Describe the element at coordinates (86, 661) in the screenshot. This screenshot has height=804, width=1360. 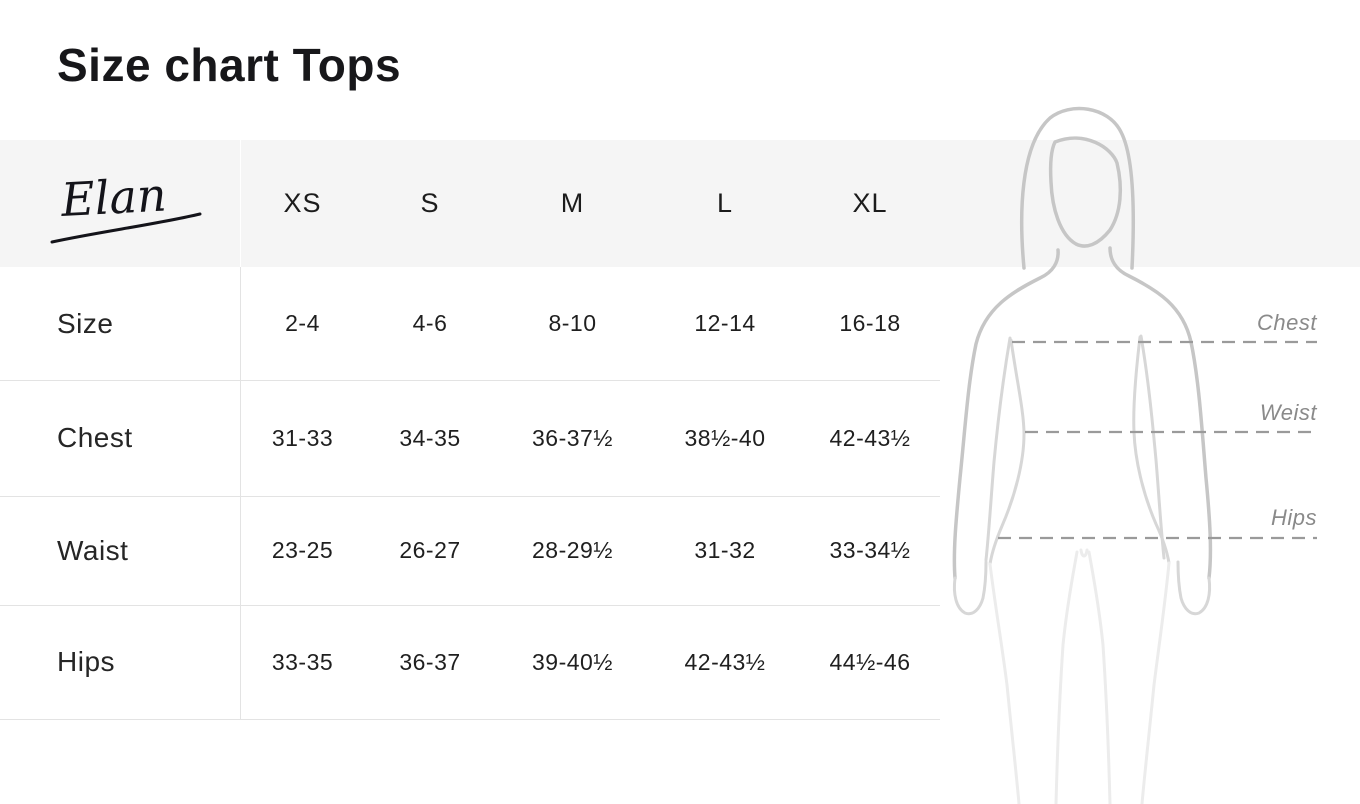
I see `row-label-hips: Hips` at that location.